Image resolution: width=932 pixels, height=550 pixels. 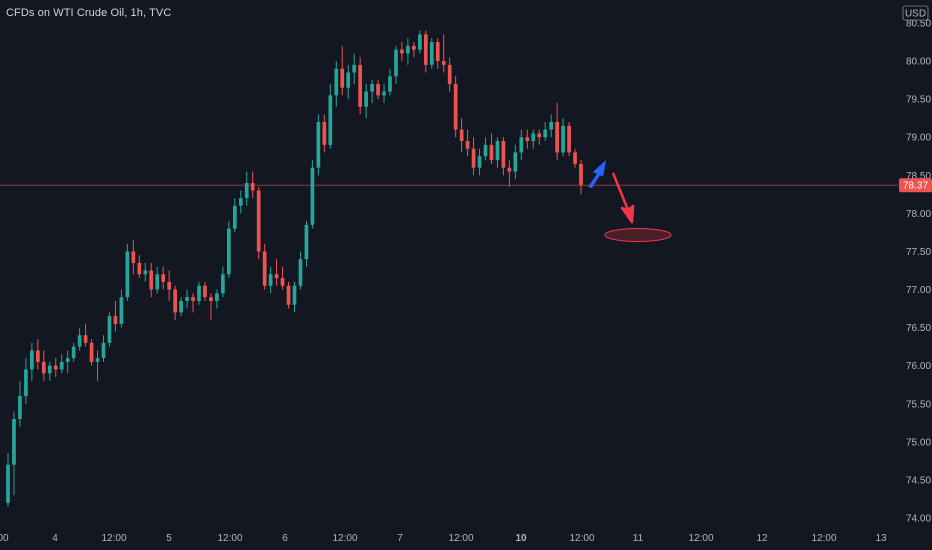 I want to click on current-price-tag: 78.37, so click(x=915, y=185).